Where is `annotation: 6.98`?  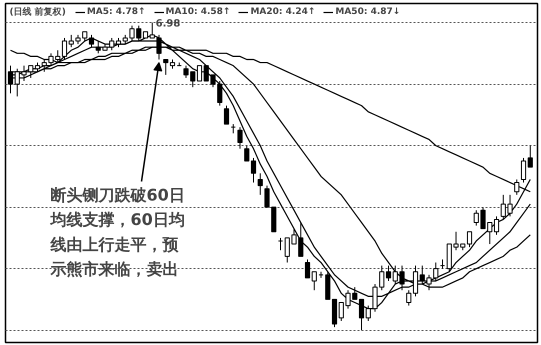
annotation: 6.98 is located at coordinates (168, 24).